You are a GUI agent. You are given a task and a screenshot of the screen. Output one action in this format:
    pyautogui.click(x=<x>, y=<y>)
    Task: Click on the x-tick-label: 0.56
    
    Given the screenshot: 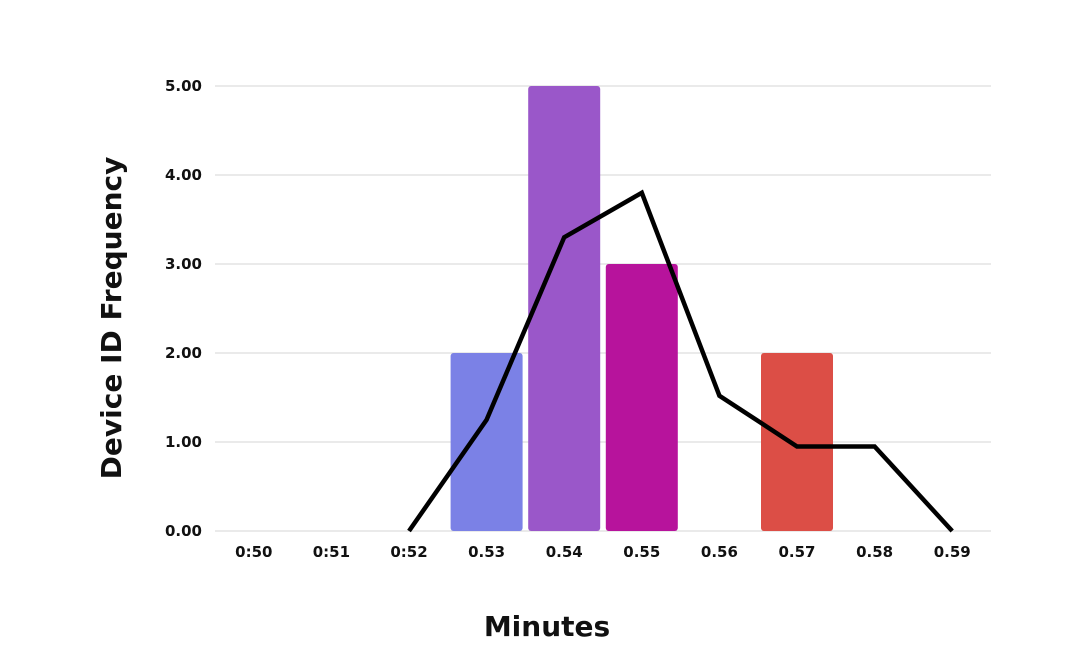 What is the action you would take?
    pyautogui.click(x=719, y=552)
    